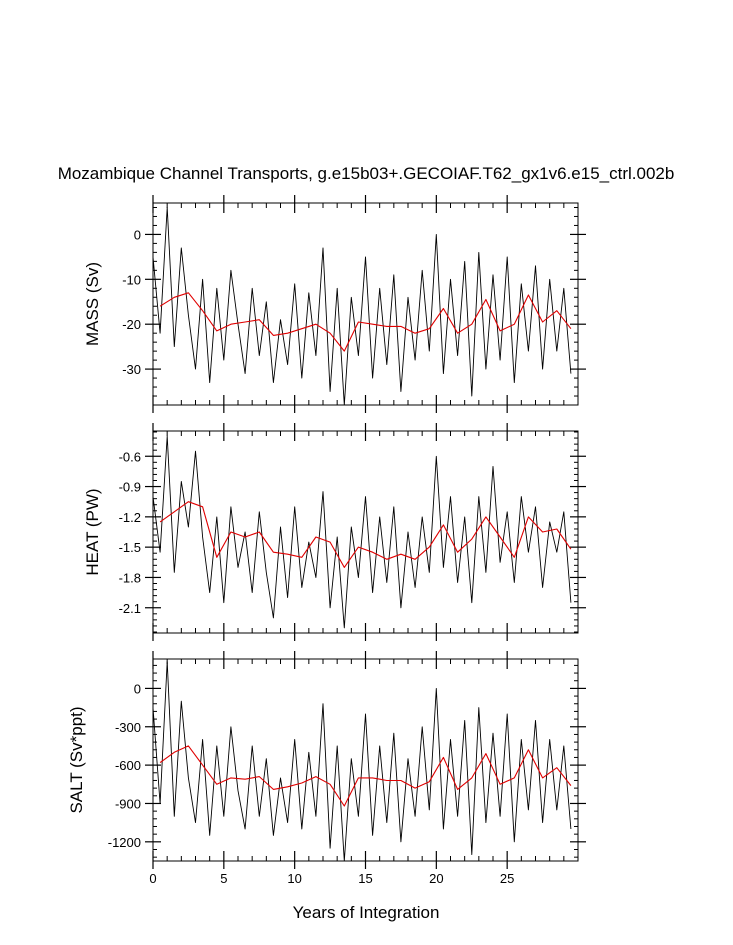 Image resolution: width=733 pixels, height=945 pixels. I want to click on heat-plot-frame, so click(365, 532).